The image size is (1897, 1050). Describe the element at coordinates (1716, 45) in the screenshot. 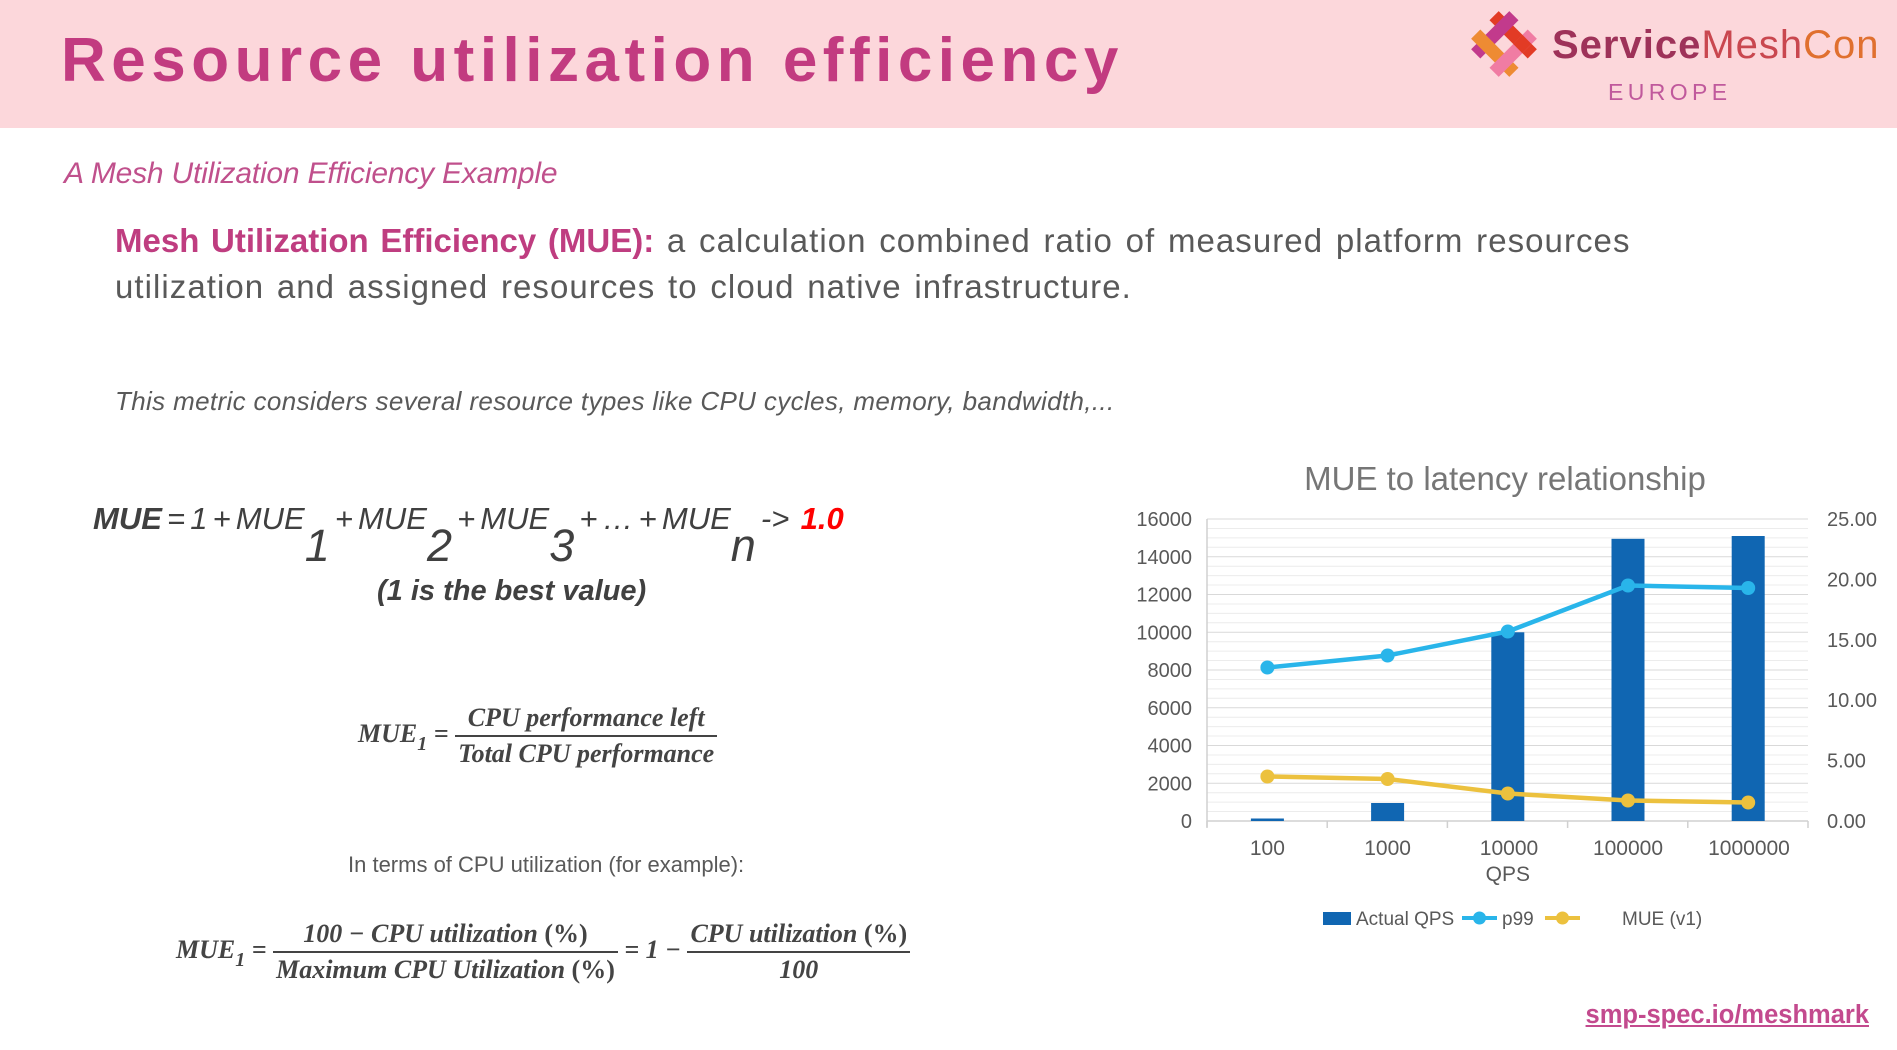

I see `svg-text: ServiceMeshCon` at that location.